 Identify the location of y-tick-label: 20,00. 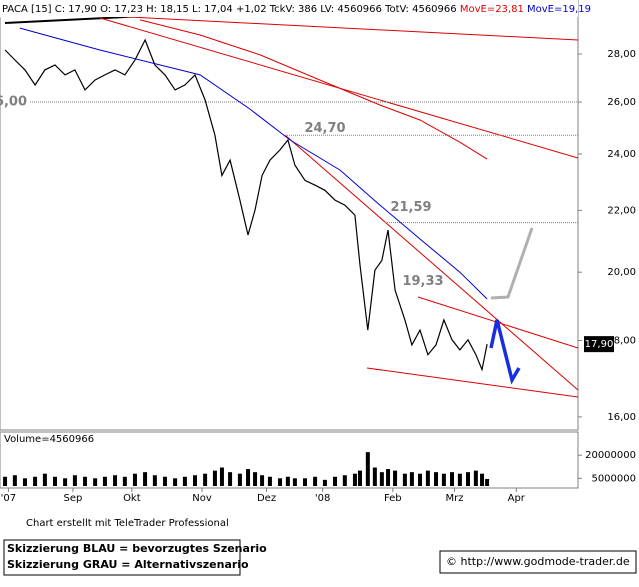
(621, 272).